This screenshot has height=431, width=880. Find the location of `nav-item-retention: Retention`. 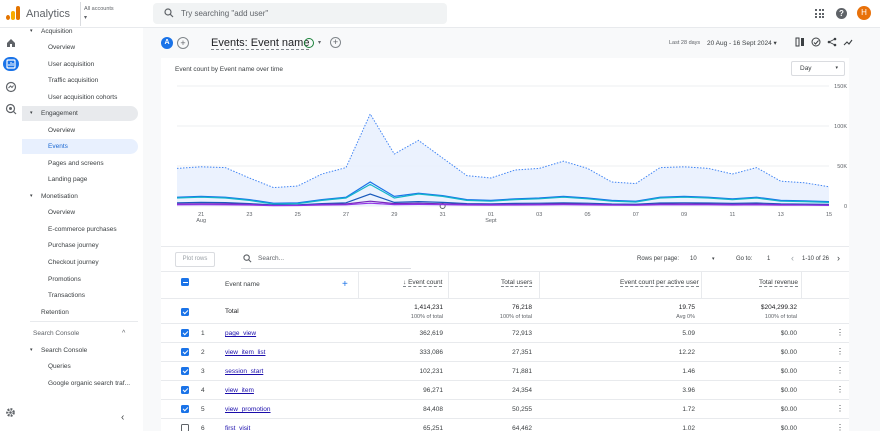

nav-item-retention: Retention is located at coordinates (80, 312).